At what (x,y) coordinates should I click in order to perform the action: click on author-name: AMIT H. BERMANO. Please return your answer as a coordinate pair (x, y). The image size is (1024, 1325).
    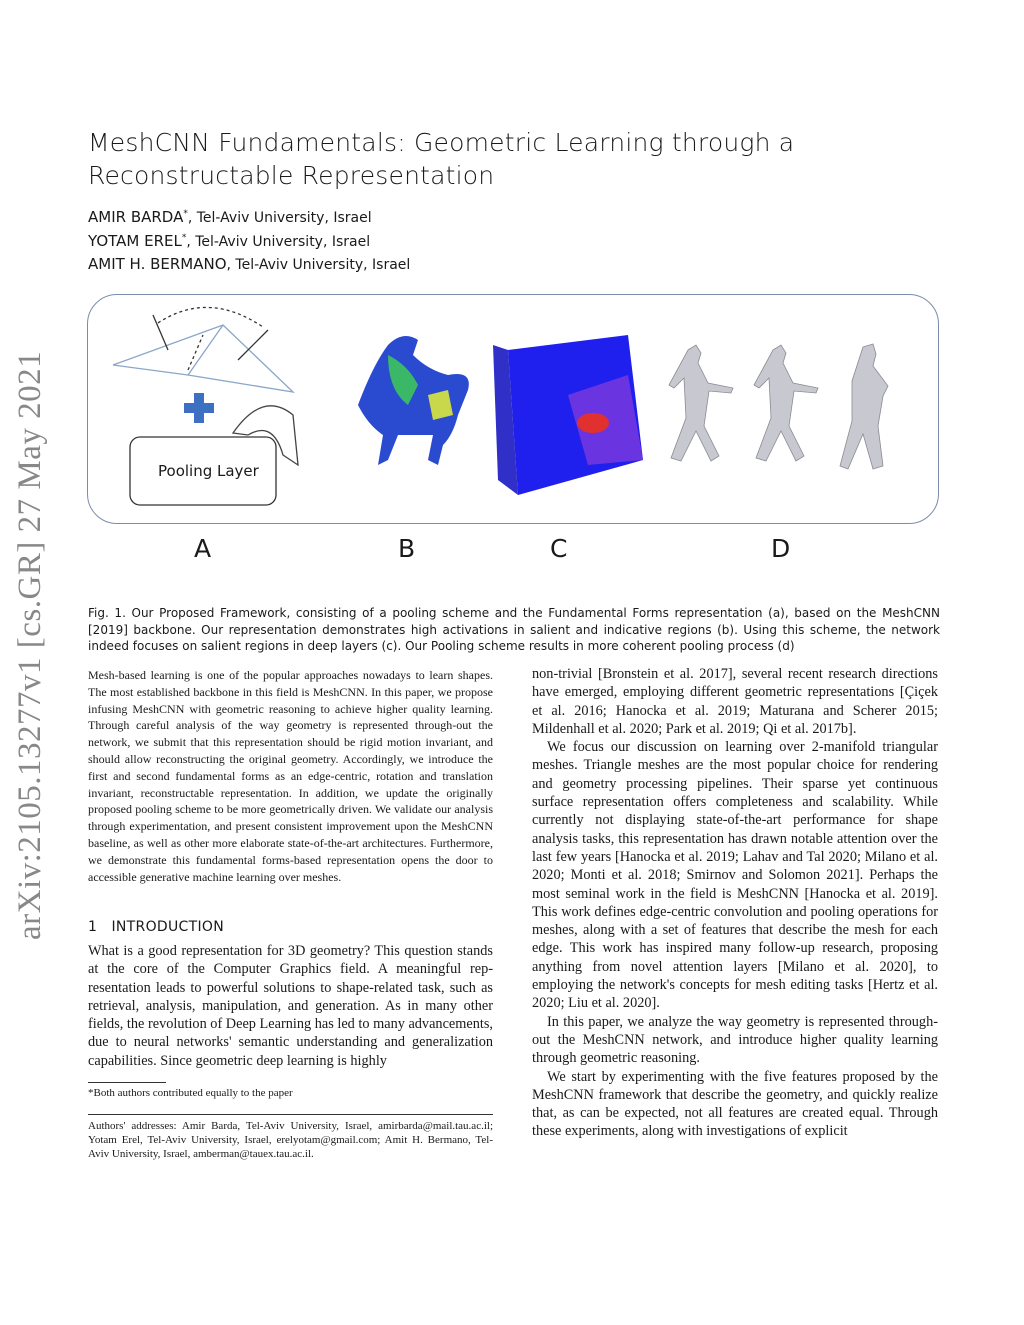
    Looking at the image, I should click on (157, 264).